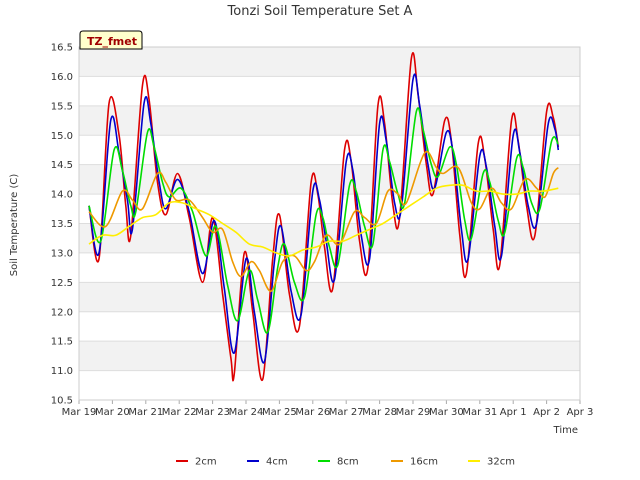  Describe the element at coordinates (112, 412) in the screenshot. I see `x-tick-label: Mar 20` at that location.